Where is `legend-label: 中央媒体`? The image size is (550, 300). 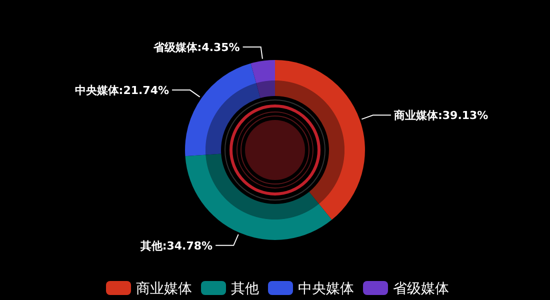
legend-label: 中央媒体 is located at coordinates (326, 289).